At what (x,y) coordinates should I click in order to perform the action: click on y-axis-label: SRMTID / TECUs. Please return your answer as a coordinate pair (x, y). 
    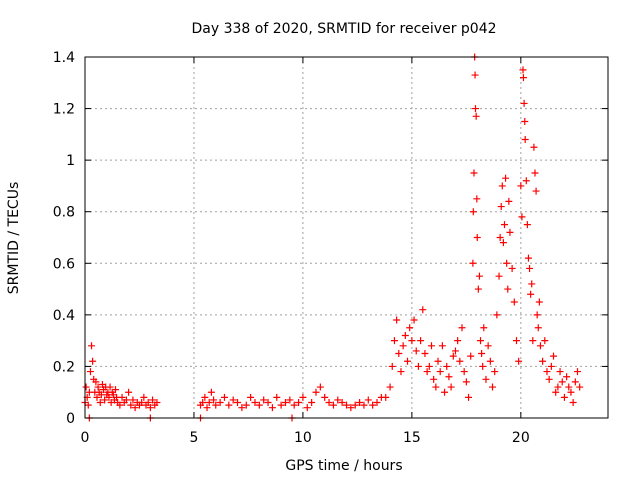
    Looking at the image, I should click on (14, 238).